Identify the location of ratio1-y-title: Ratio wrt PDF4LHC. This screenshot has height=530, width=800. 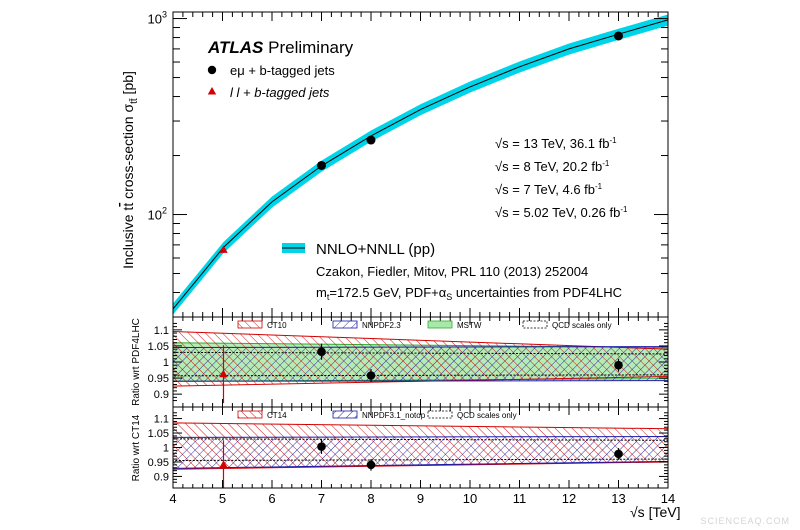
(136, 362).